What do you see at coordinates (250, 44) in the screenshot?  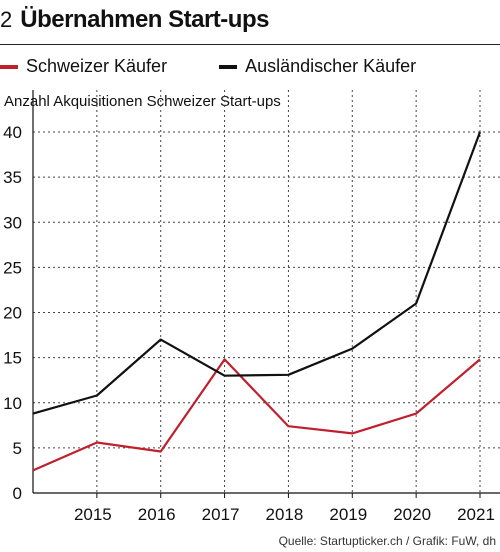 I see `title-divider` at bounding box center [250, 44].